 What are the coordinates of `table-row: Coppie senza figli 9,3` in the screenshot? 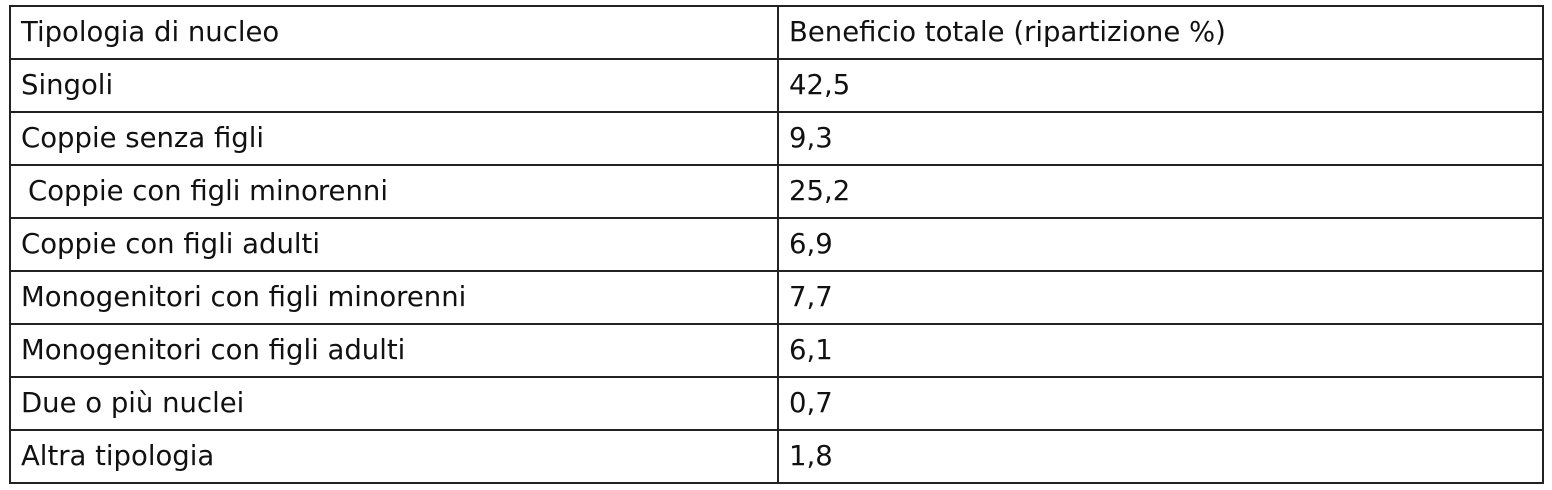 It's located at (776, 138).